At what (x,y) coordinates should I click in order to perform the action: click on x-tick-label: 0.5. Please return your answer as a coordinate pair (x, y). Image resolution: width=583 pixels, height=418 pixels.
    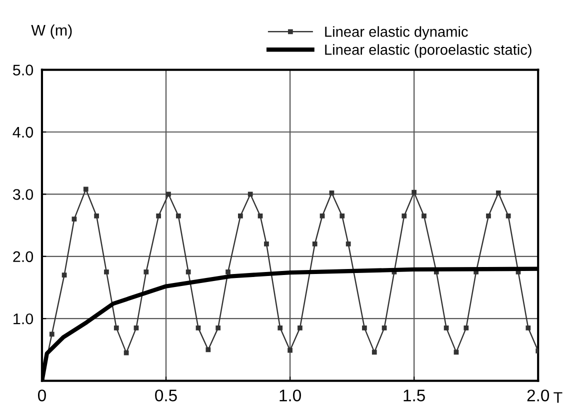
    Looking at the image, I should click on (166, 396).